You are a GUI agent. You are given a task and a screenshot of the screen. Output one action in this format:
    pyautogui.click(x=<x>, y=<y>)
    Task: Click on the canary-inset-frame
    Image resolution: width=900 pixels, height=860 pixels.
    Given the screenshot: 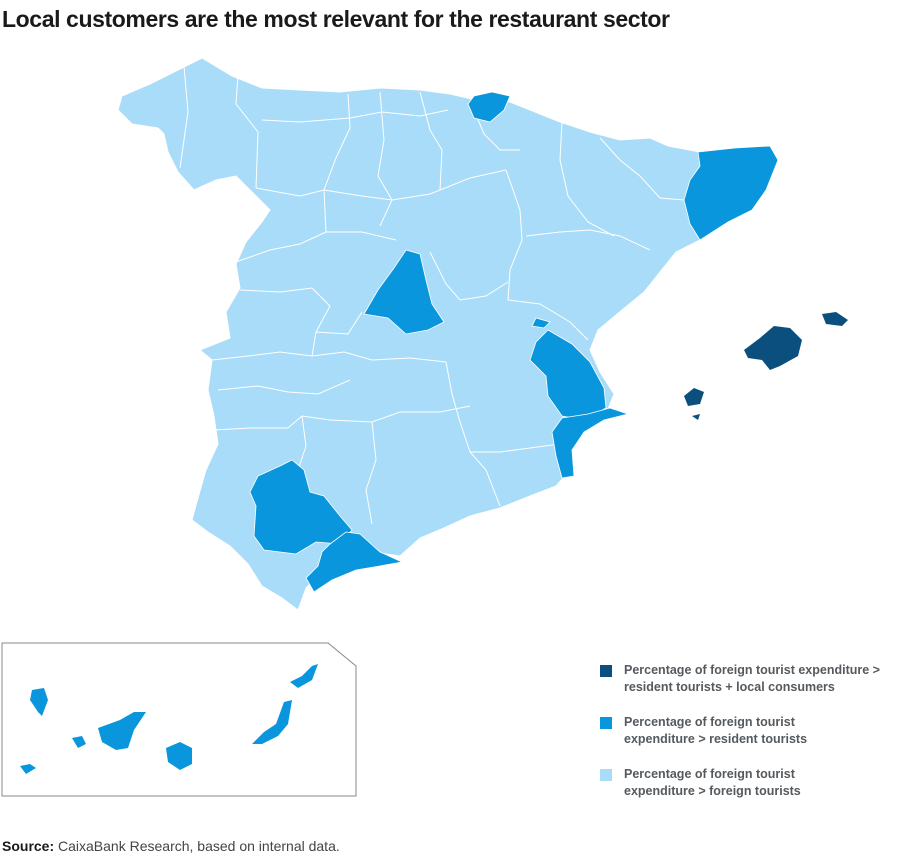 What is the action you would take?
    pyautogui.click(x=179, y=719)
    